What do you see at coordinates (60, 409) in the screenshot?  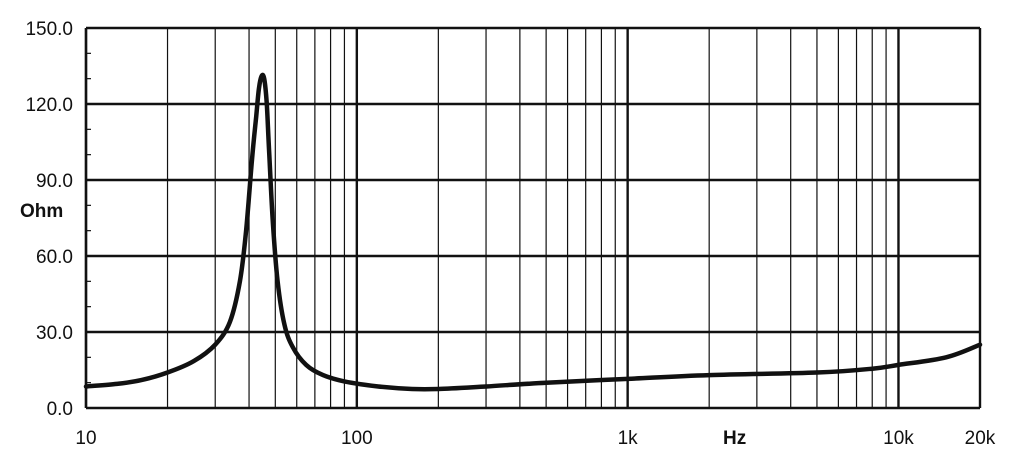 I see `y-tick-label: 0.0` at bounding box center [60, 409].